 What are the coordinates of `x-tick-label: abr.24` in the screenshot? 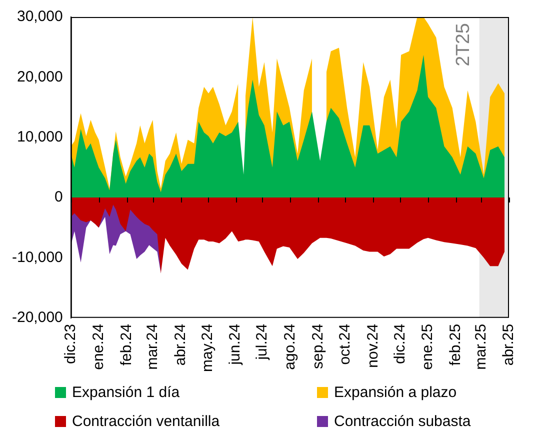 It's located at (180, 345).